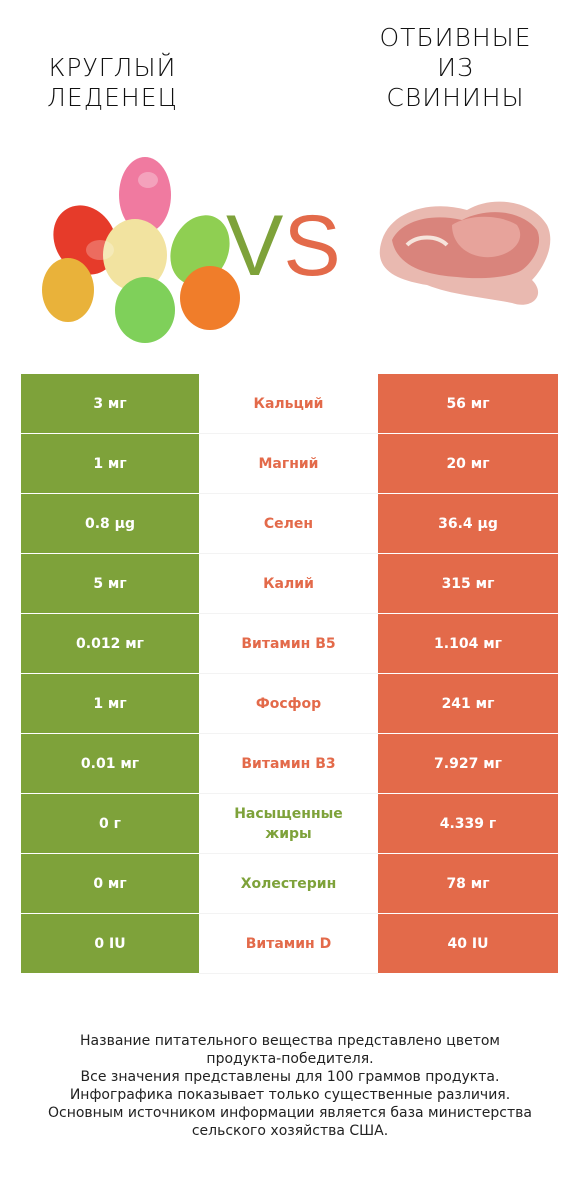 The image size is (580, 1204). What do you see at coordinates (468, 463) in the screenshot?
I see `right-value-cell: 20 мг` at bounding box center [468, 463].